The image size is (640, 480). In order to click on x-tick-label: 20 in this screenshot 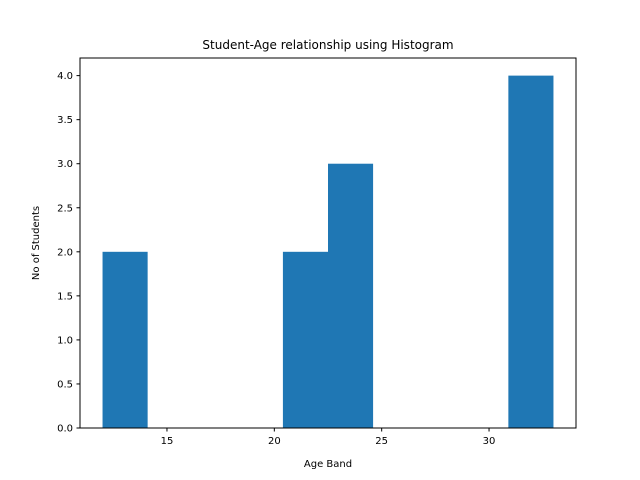, I will do `click(274, 441)`.